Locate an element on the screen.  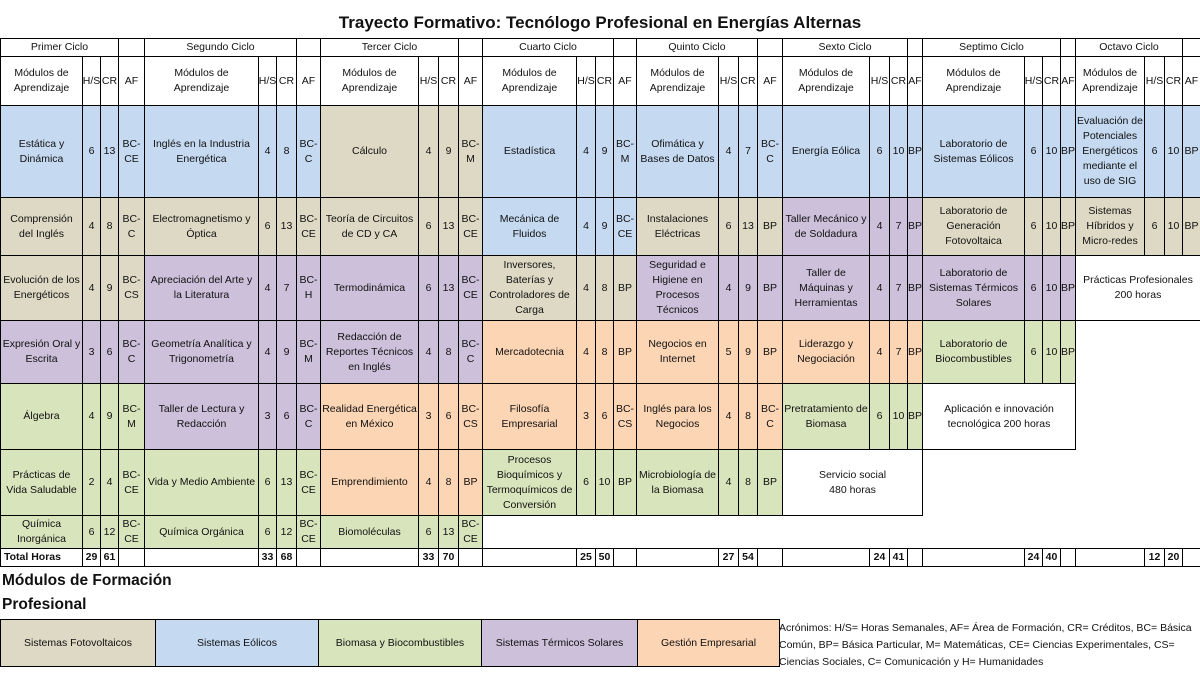
total-hs: 29 is located at coordinates (91, 557).